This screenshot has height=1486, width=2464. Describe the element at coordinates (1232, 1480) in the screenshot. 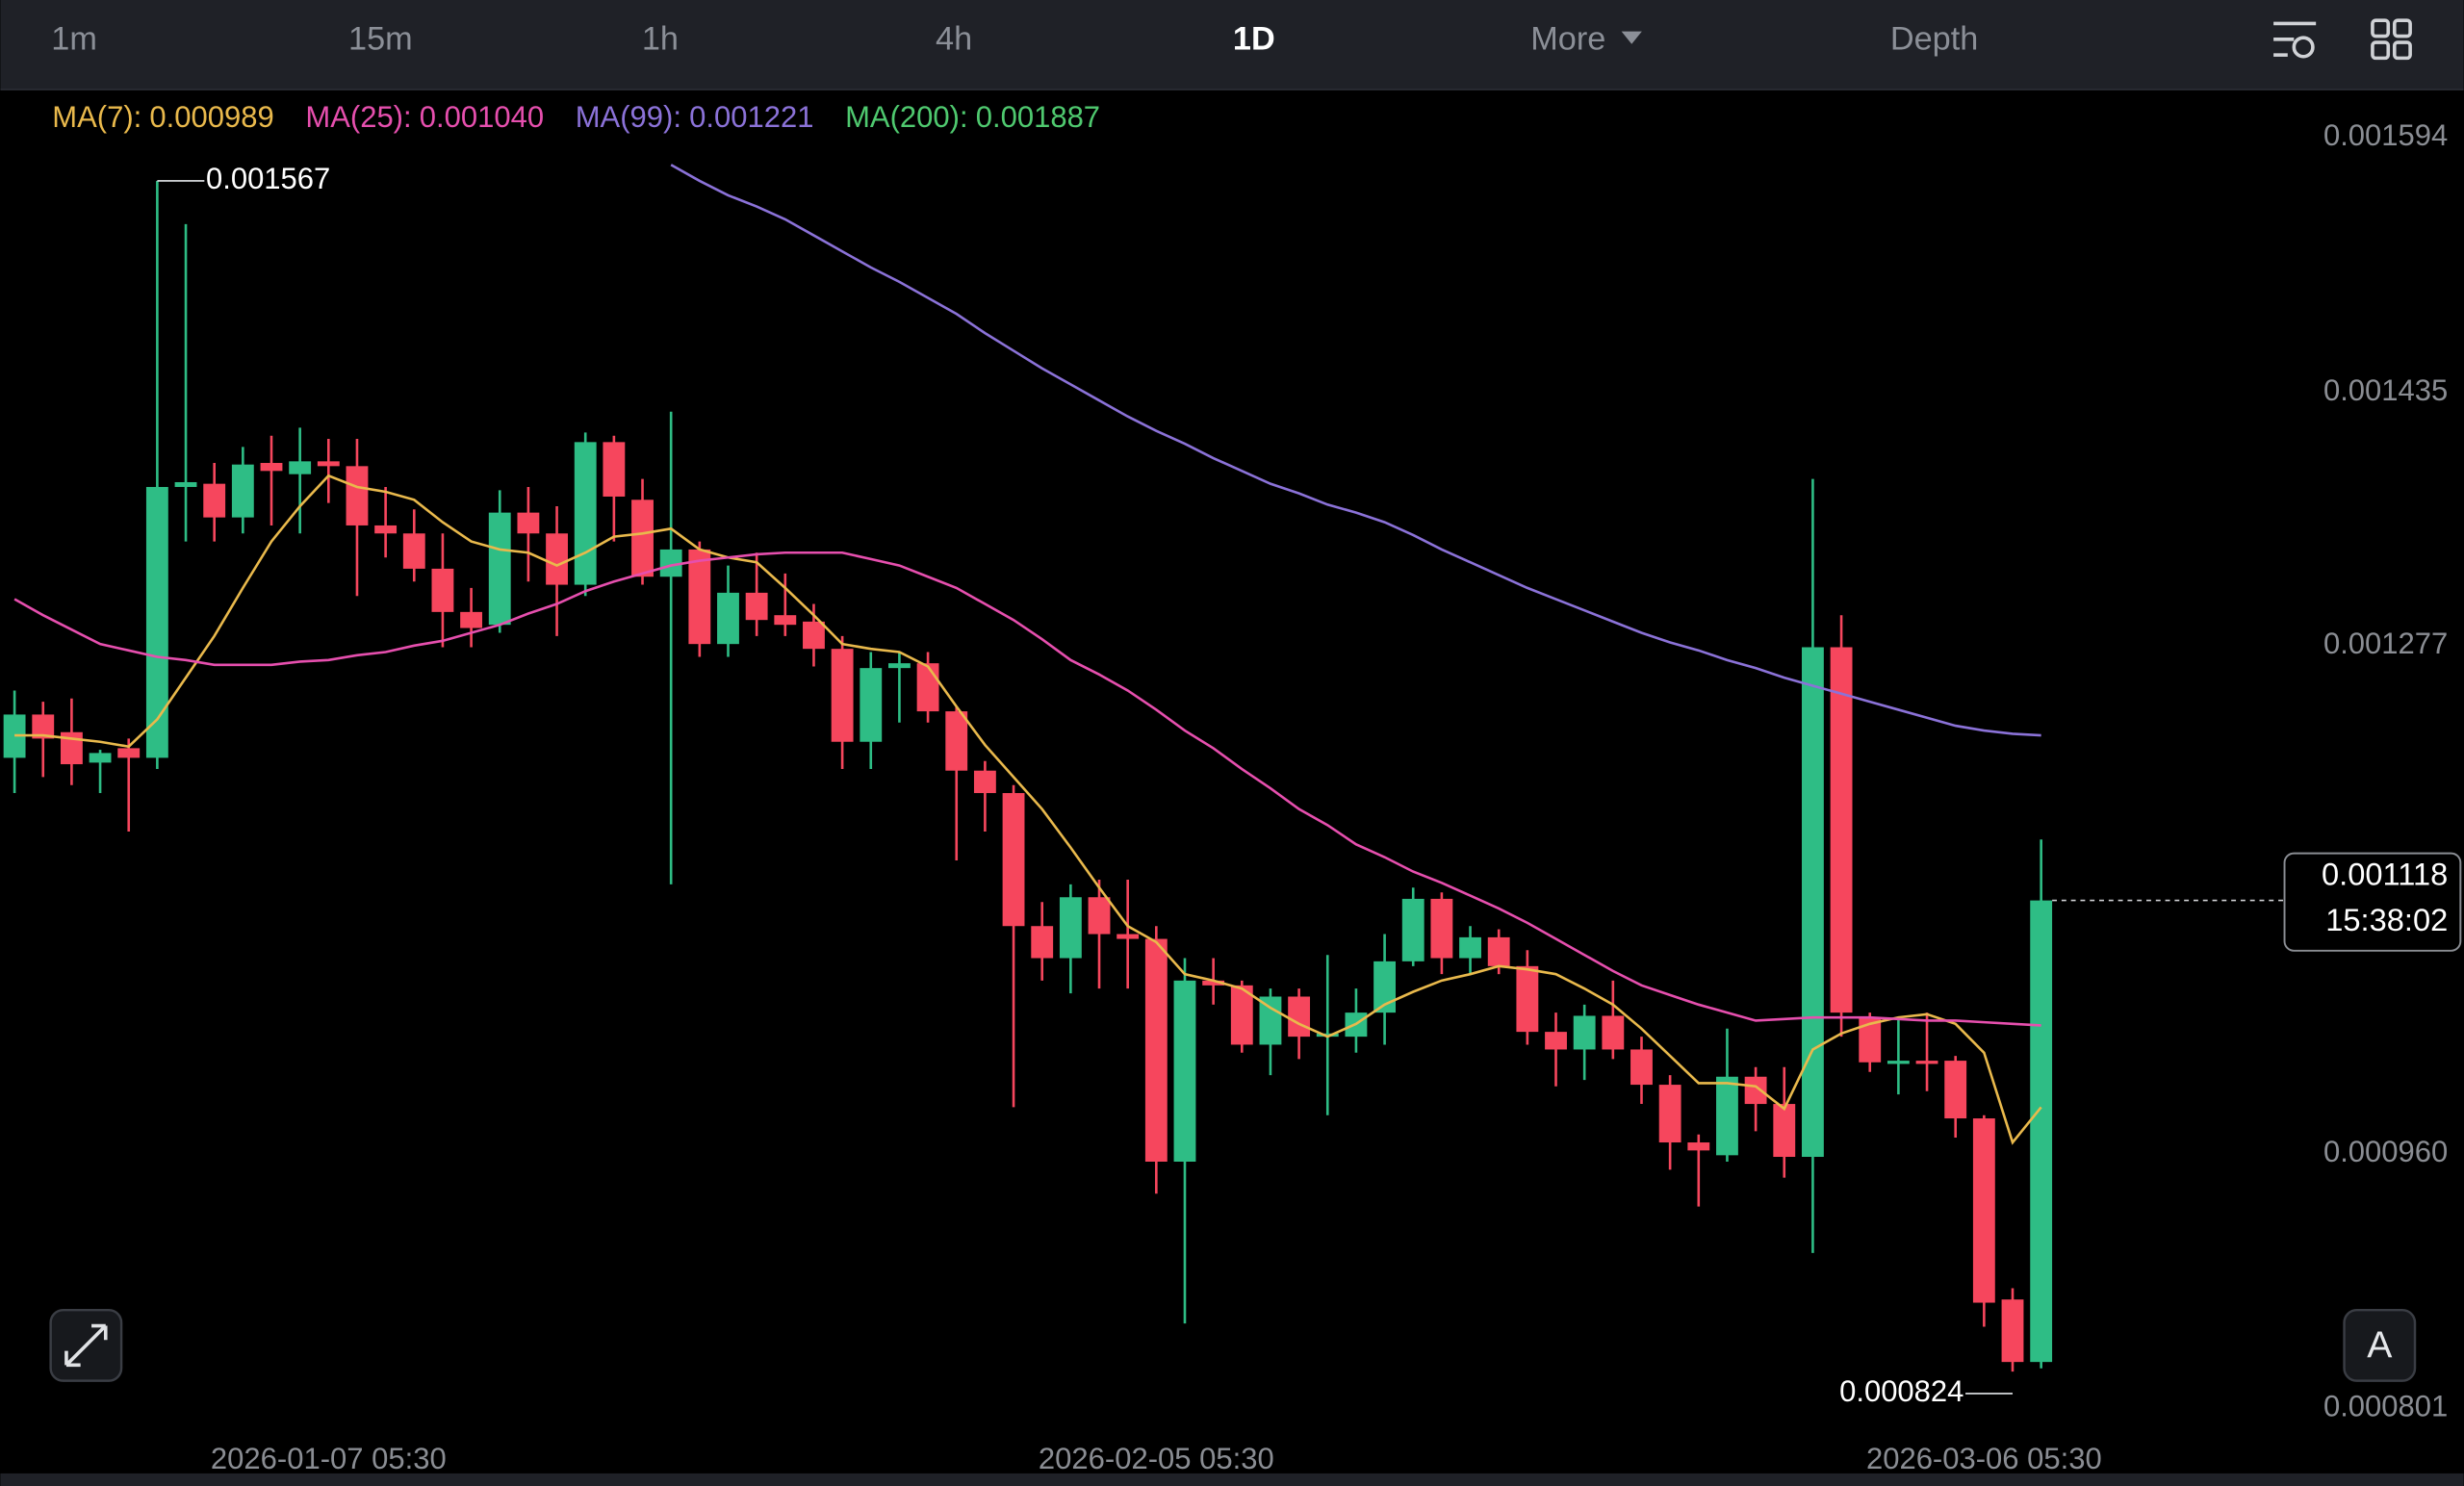

I see `bottom-bar` at that location.